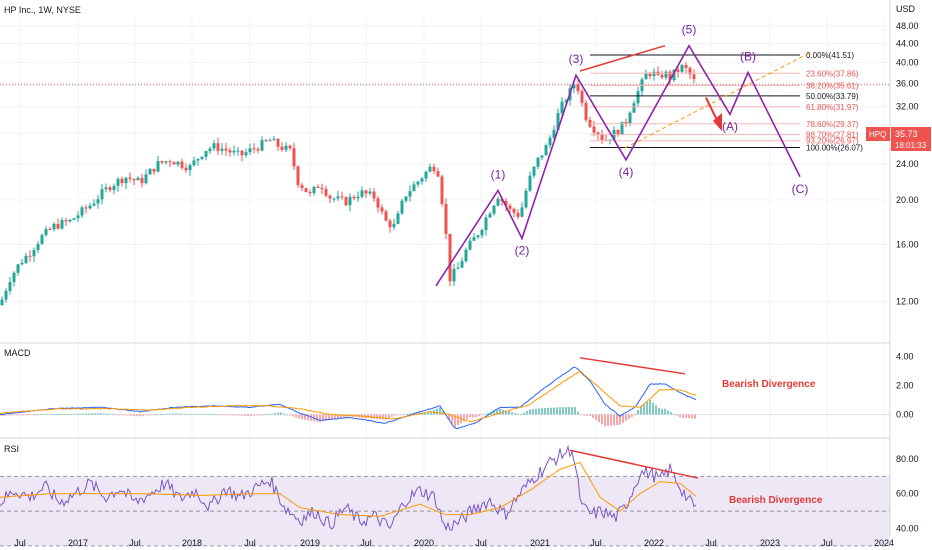 This screenshot has height=550, width=932. I want to click on fib-level-label: 88.70%(27.81), so click(832, 135).